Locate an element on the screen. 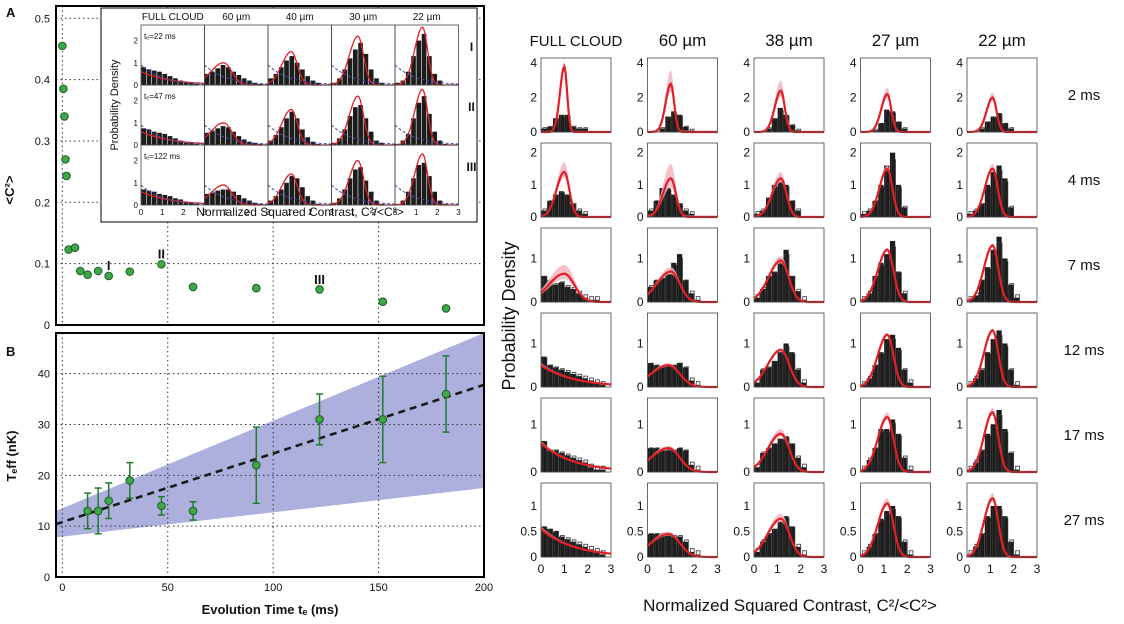 The width and height of the screenshot is (1124, 624). model-curve is located at coordinates (788, 111).